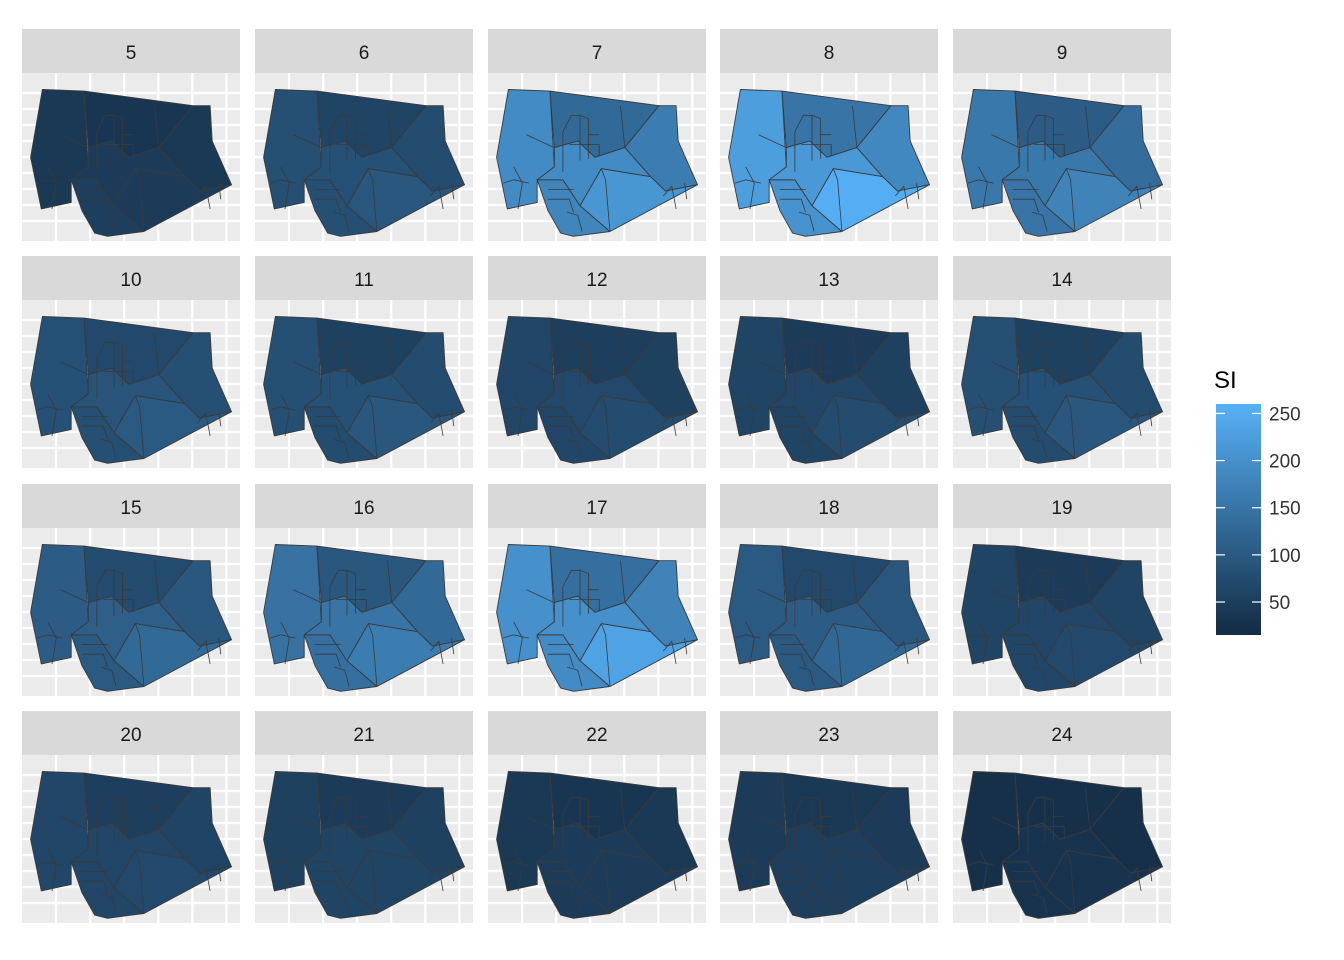  I want to click on facet-strip-label: 9, so click(1062, 53).